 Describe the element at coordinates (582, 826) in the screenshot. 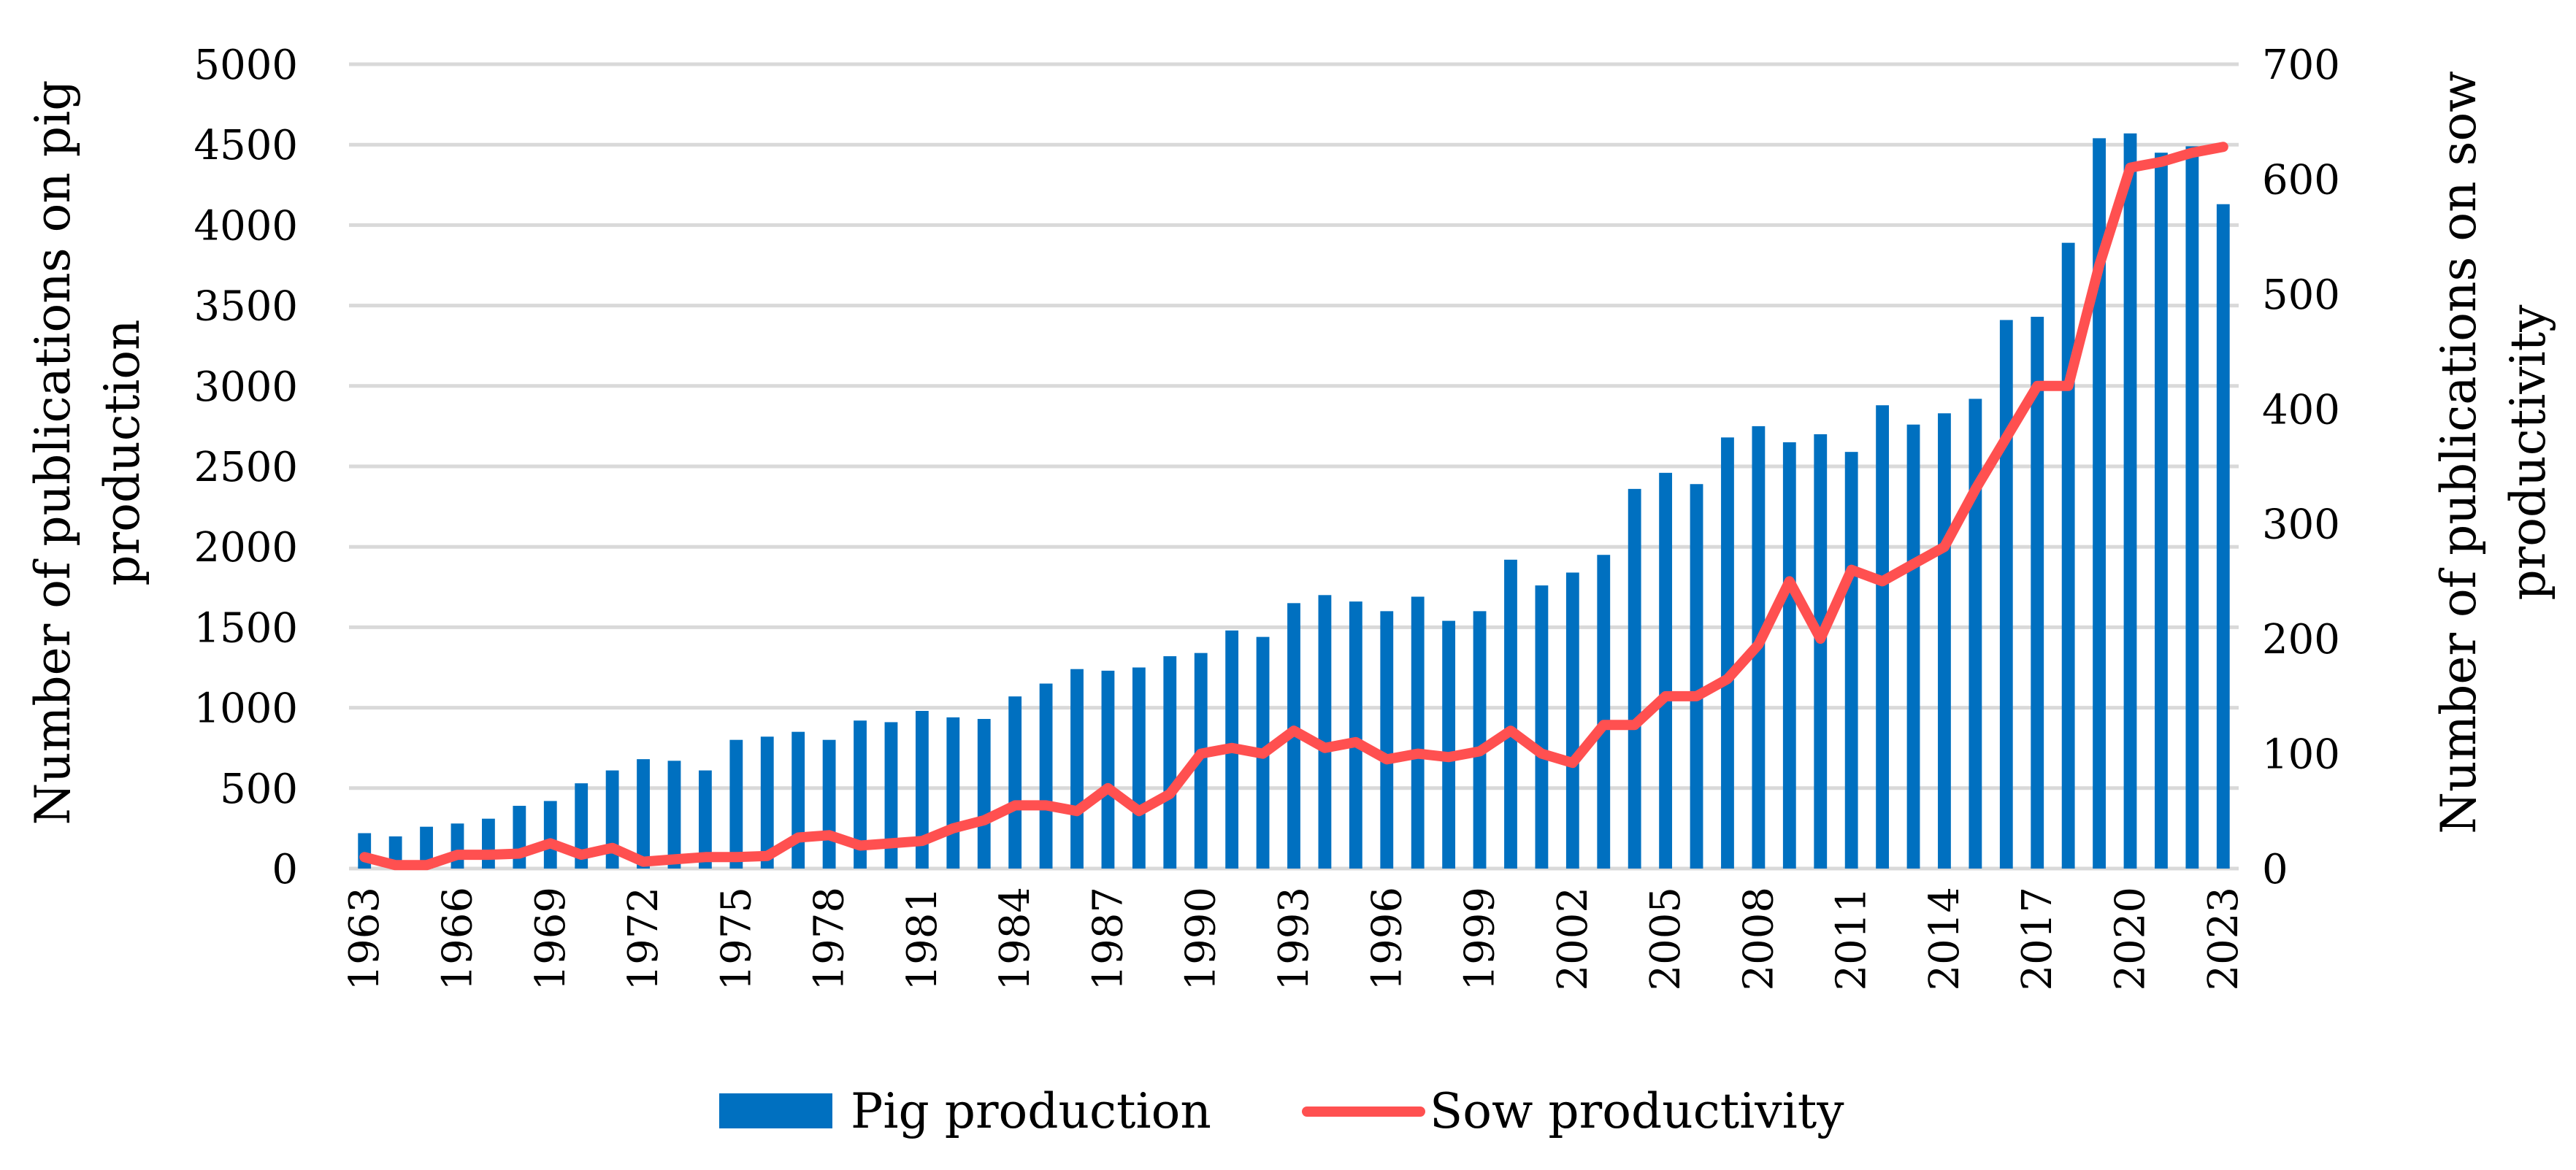

I see `bar-1970` at that location.